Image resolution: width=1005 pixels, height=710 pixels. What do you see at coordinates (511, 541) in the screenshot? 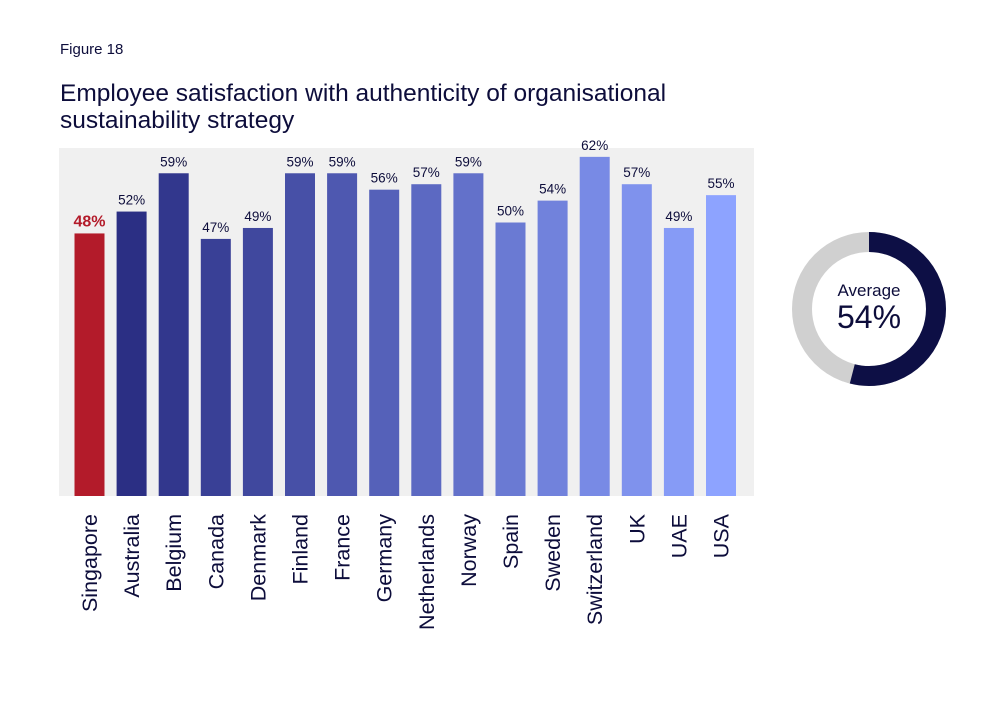
I see `category-label: Spain` at bounding box center [511, 541].